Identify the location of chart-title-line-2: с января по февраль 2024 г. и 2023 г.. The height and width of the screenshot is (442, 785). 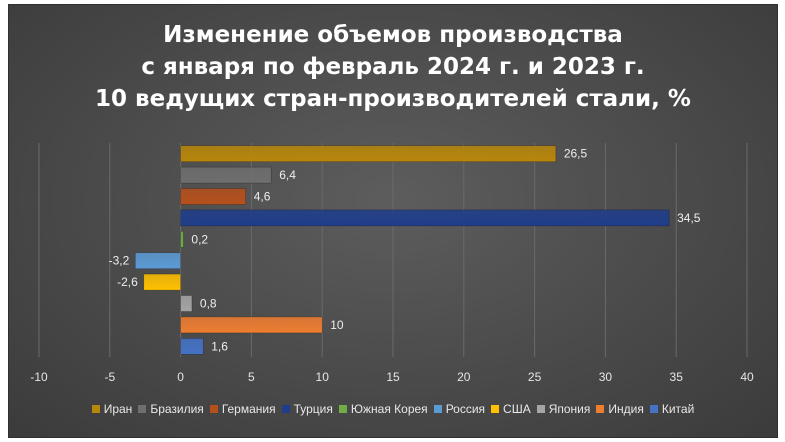
(393, 67).